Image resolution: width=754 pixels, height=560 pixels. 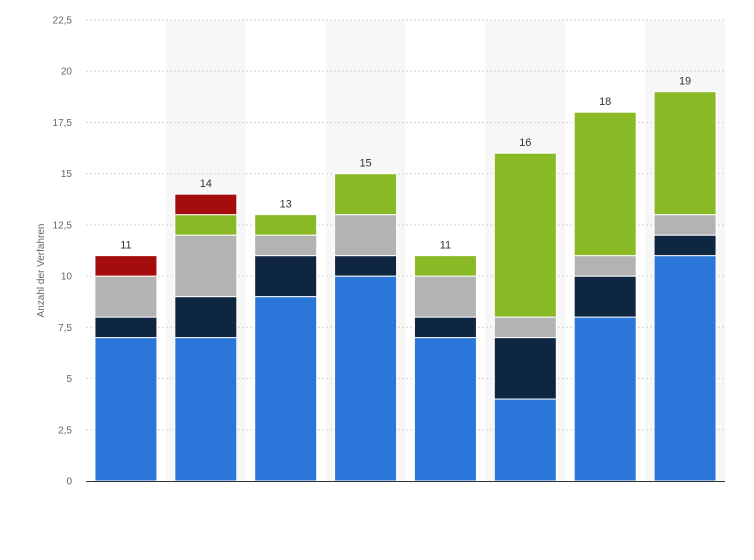 I want to click on bar-total-label: 16, so click(x=525, y=143).